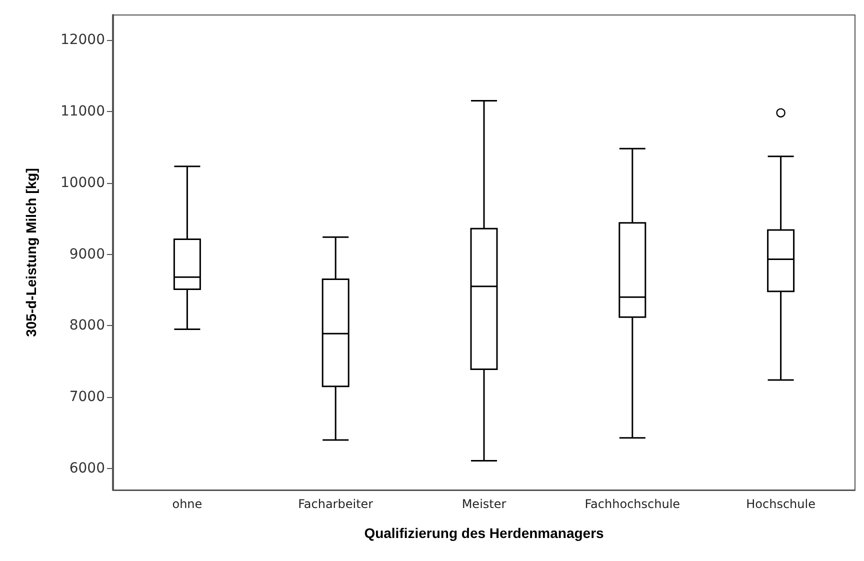 This screenshot has width=864, height=561. I want to click on x-tick-label: Hochschule, so click(781, 504).